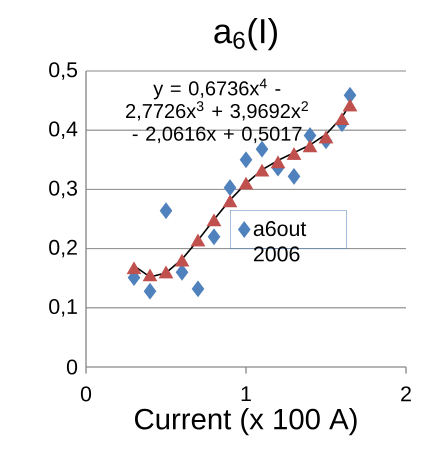 This screenshot has height=459, width=429. Describe the element at coordinates (63, 249) in the screenshot. I see `y-tick-label: 0,2` at that location.